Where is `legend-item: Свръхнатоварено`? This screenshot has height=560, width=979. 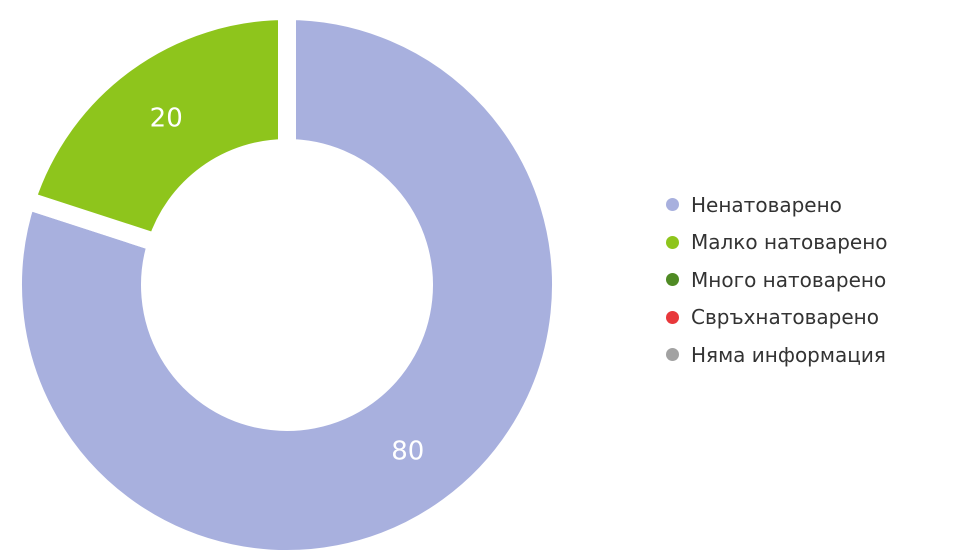
legend-item: Свръхнатоварено is located at coordinates (777, 318).